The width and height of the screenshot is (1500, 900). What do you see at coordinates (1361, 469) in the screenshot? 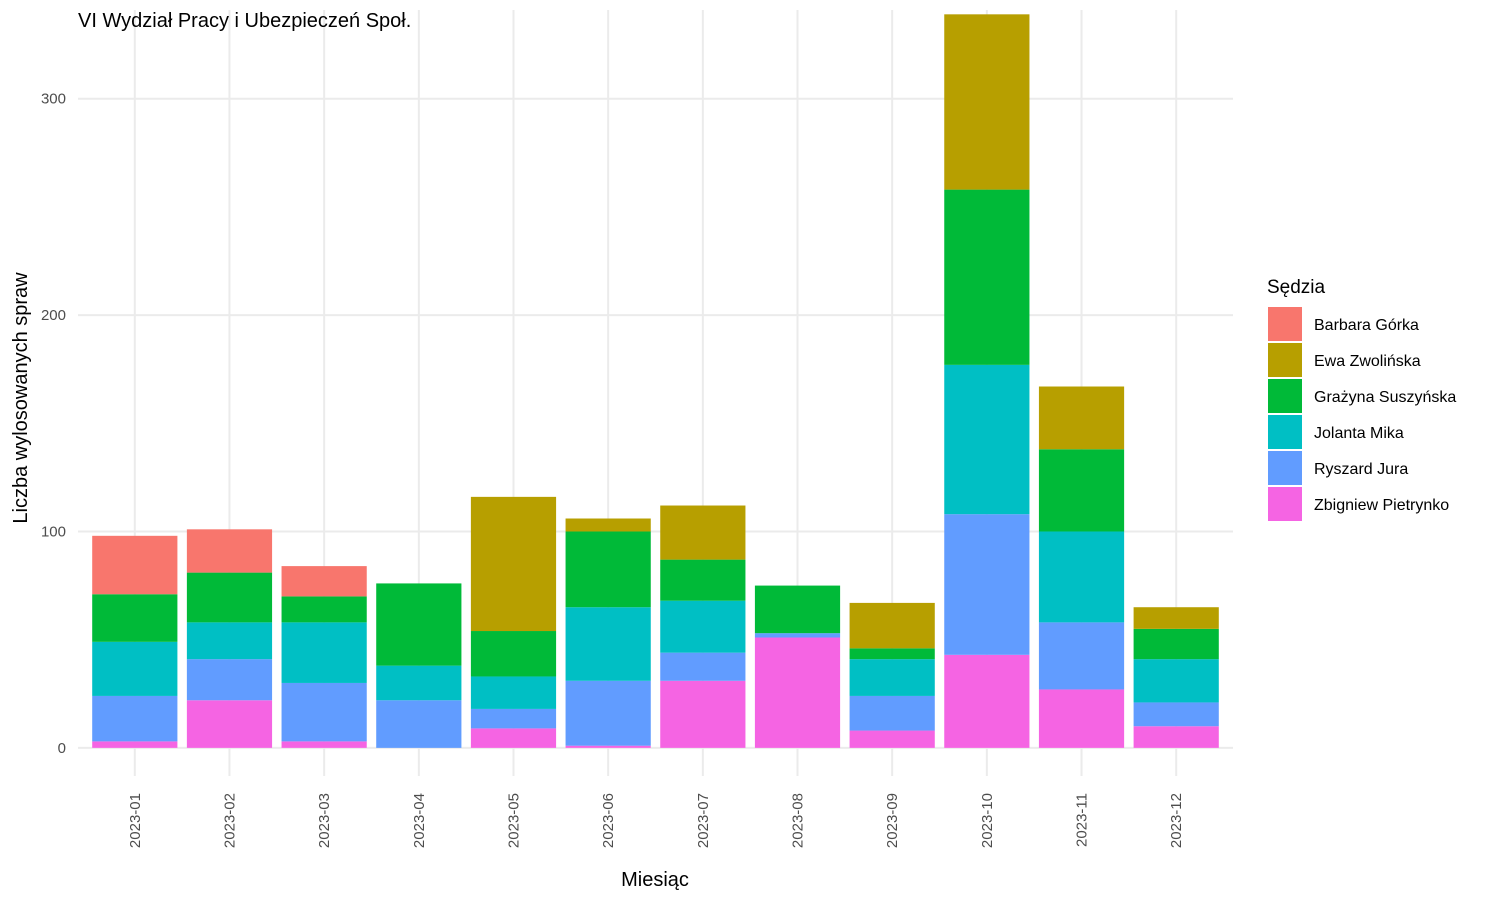
I see `legend-label-ryszard-jura: Ryszard Jura` at bounding box center [1361, 469].